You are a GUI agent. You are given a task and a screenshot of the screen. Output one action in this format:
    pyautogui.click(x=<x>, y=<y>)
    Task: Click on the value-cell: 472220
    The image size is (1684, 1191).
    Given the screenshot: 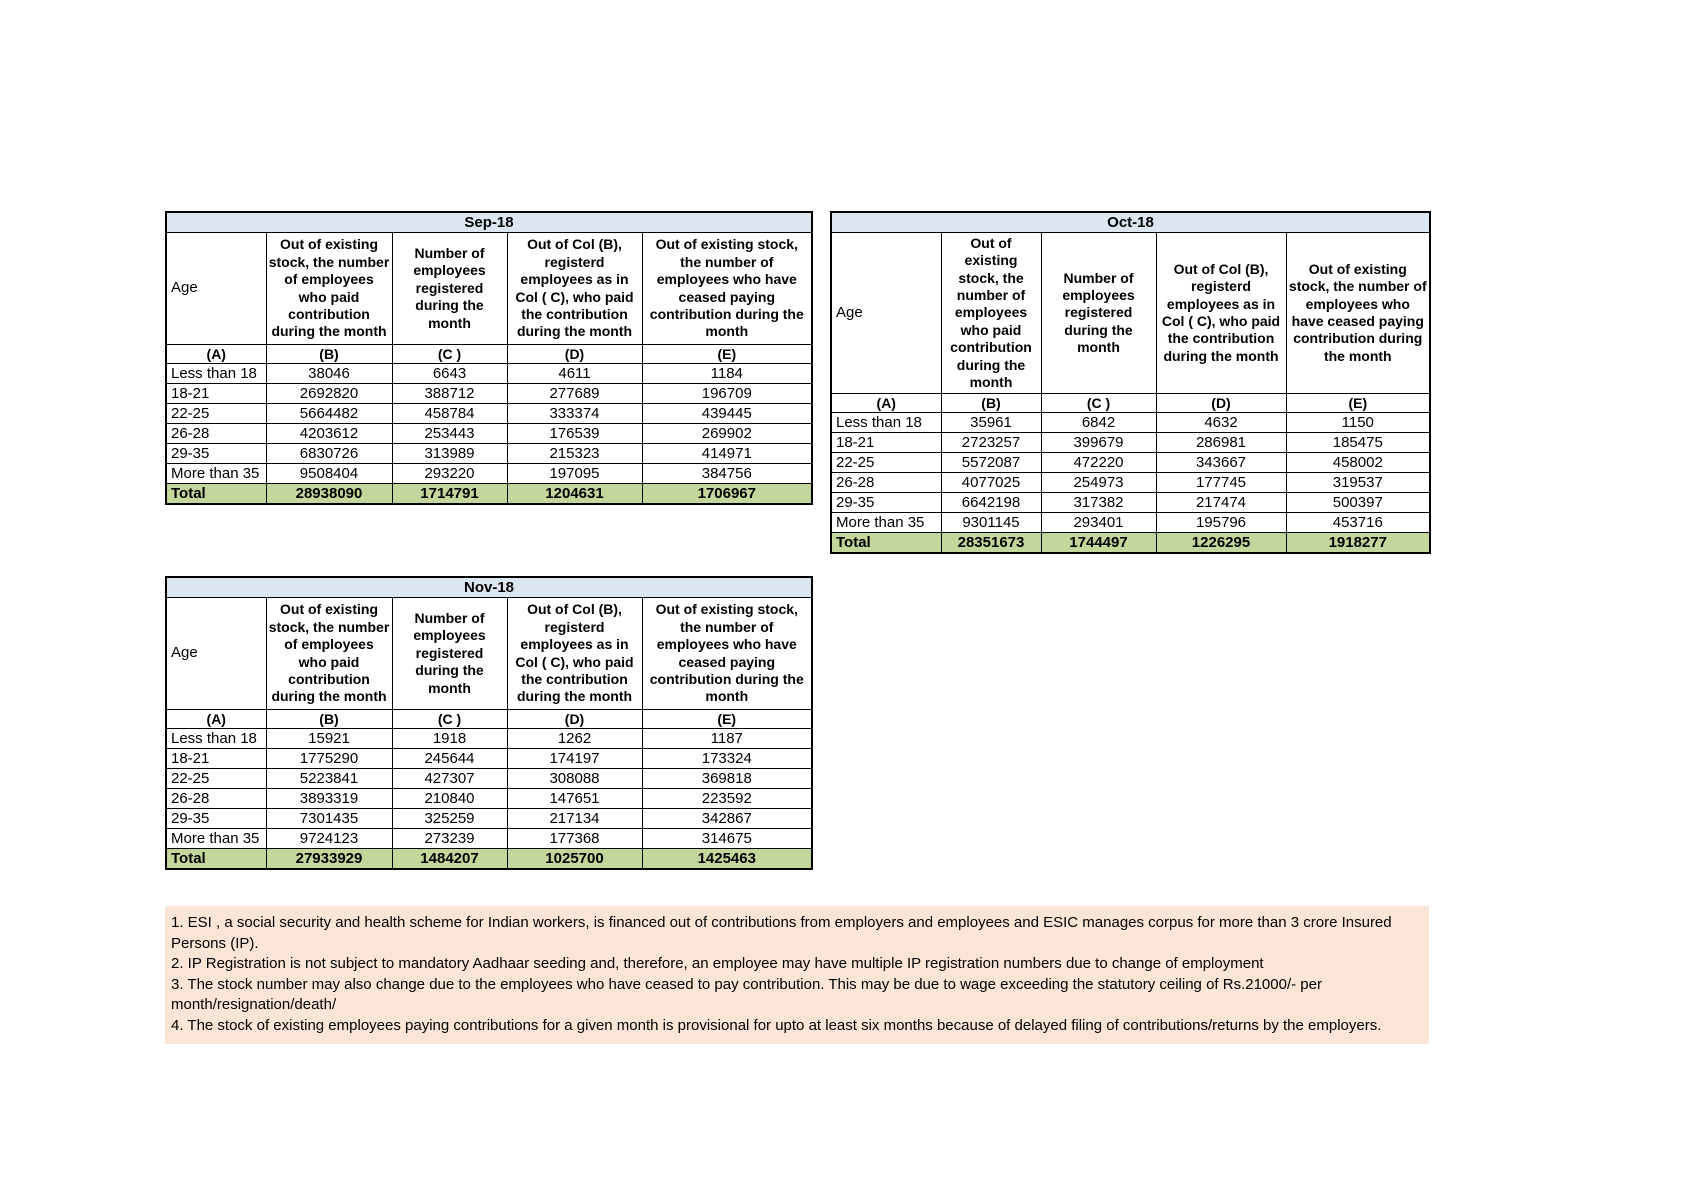 What is the action you would take?
    pyautogui.click(x=1098, y=463)
    